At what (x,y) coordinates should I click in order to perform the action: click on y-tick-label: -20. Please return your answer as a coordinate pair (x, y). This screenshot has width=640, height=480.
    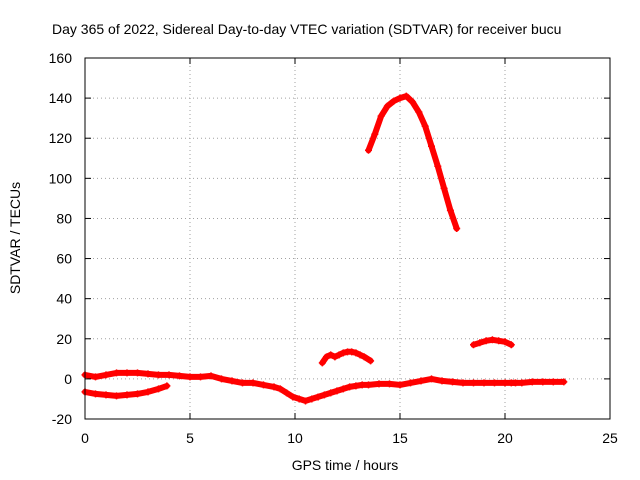
    Looking at the image, I should click on (62, 419).